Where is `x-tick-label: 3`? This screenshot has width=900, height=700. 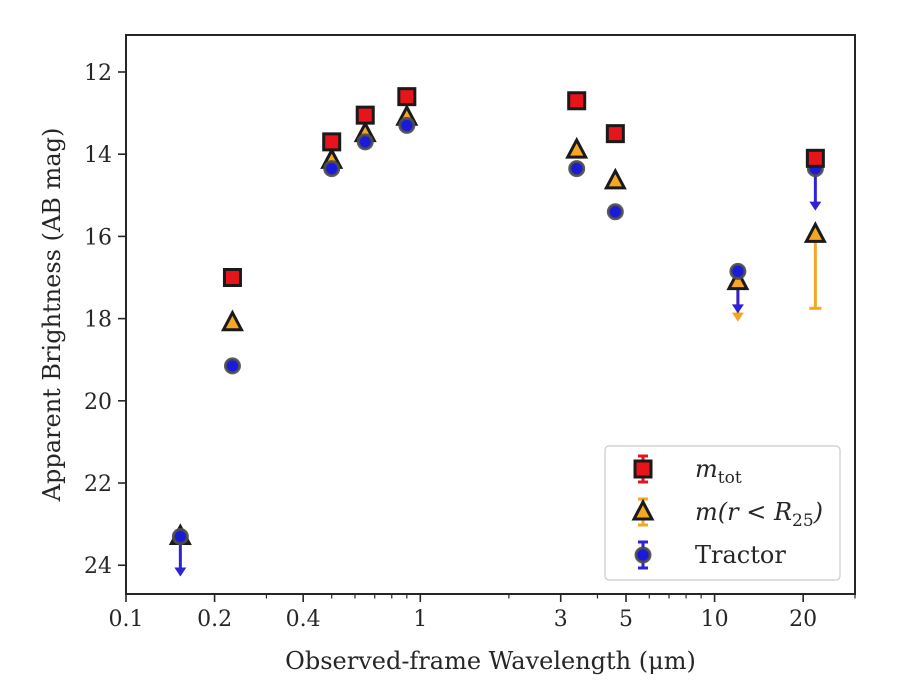
x-tick-label: 3 is located at coordinates (561, 619).